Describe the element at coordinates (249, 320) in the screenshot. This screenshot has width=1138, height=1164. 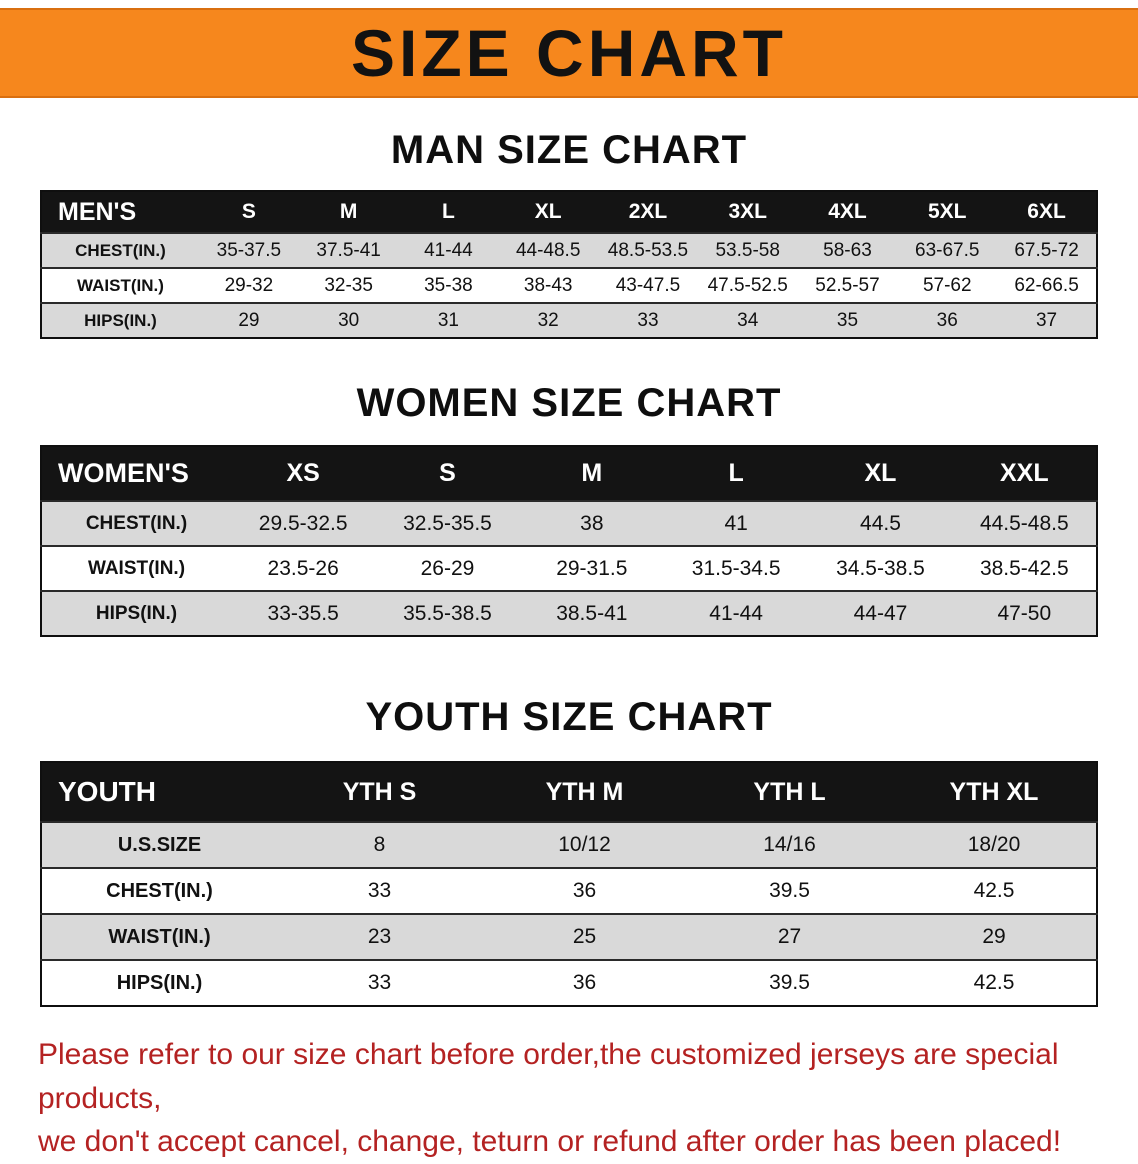
I see `size-value-cell: 29` at that location.